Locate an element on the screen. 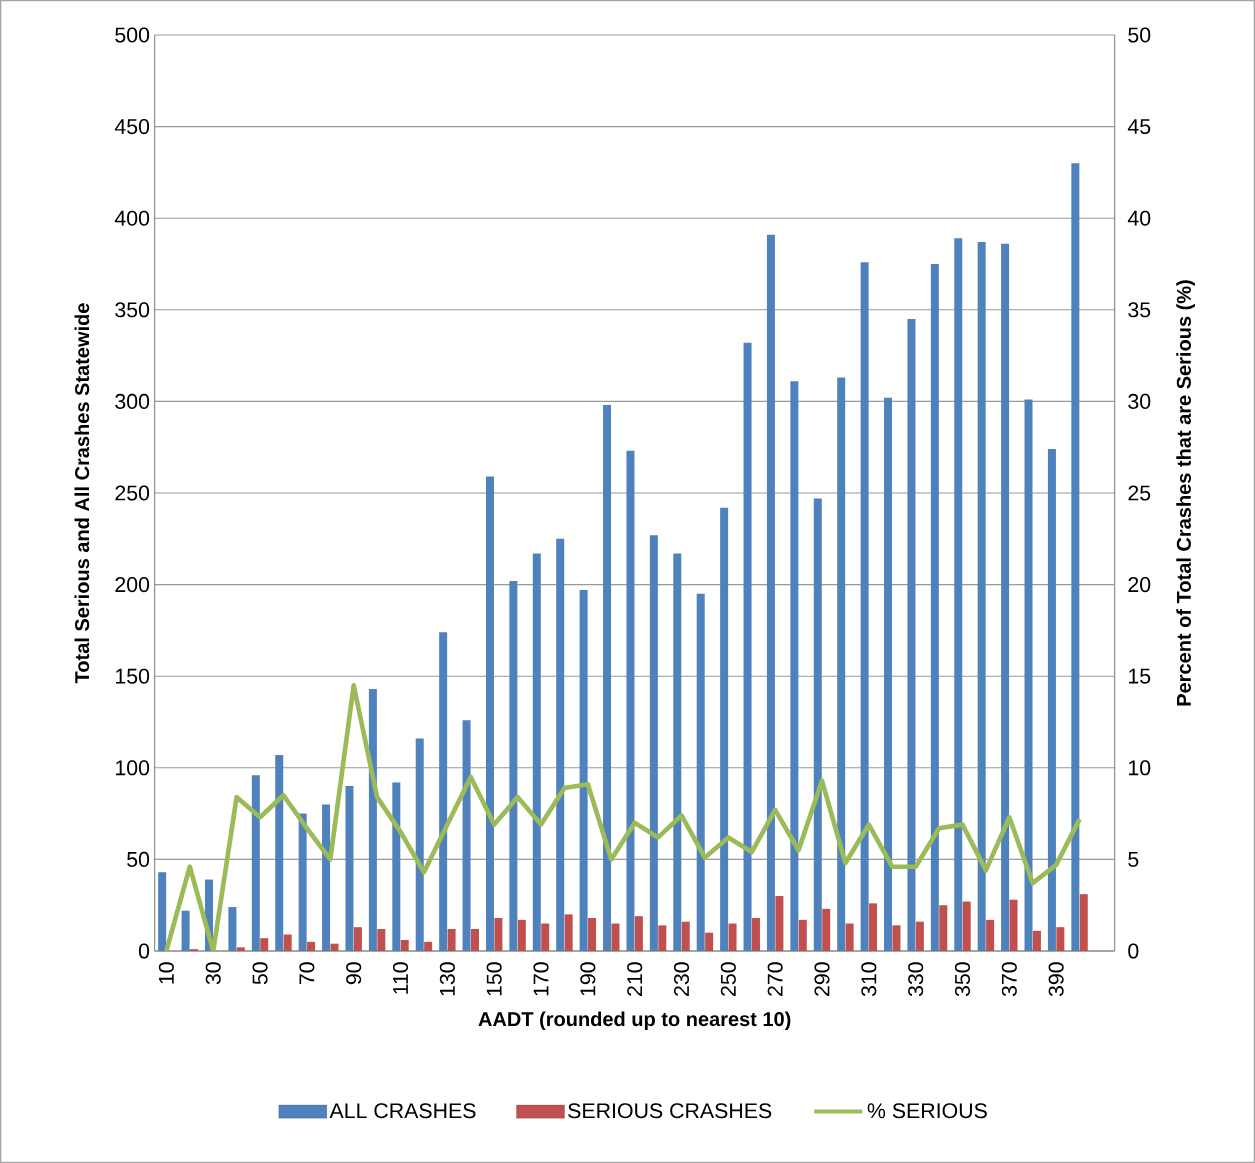  y2-tick-label: 40 is located at coordinates (1139, 218).